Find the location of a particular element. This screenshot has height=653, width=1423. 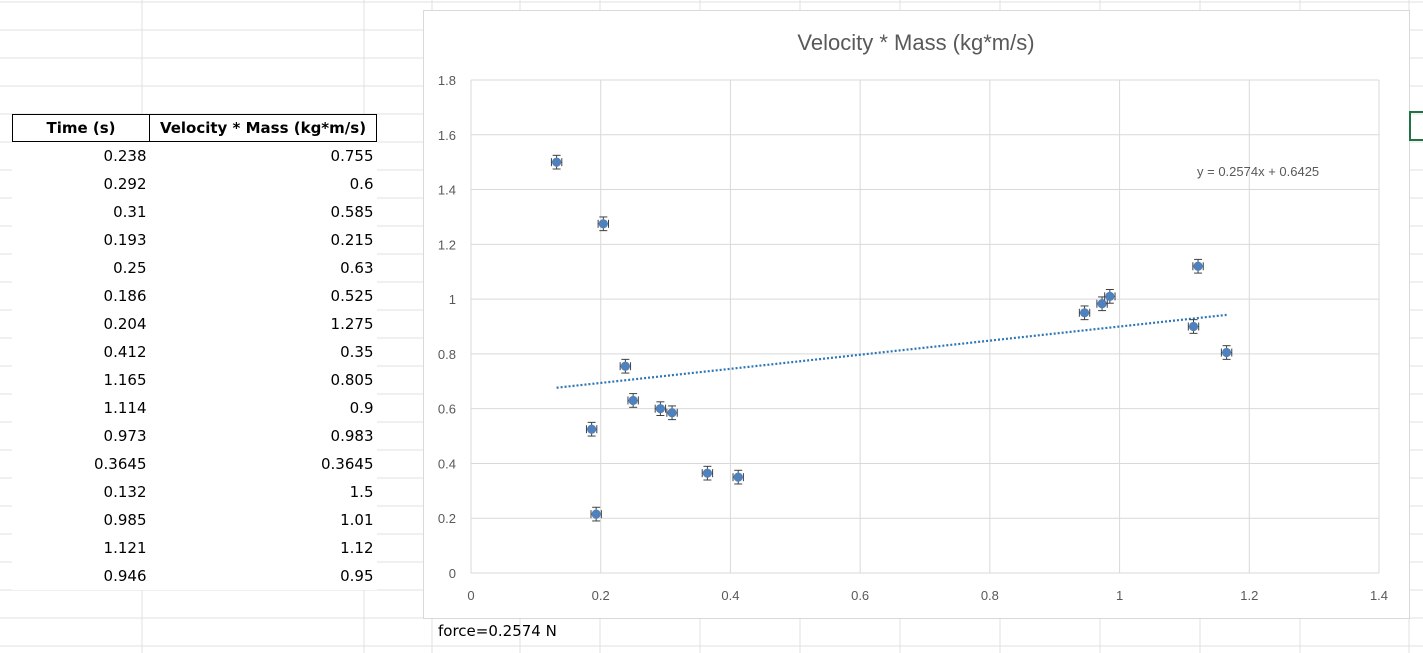

table-row: 0.193 0.215 is located at coordinates (195, 240).